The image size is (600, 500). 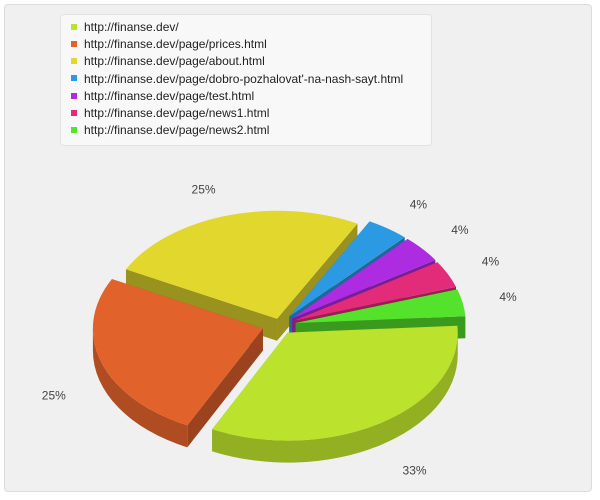 I want to click on legend-item: http://finanse.dev/page/test.html, so click(x=251, y=96).